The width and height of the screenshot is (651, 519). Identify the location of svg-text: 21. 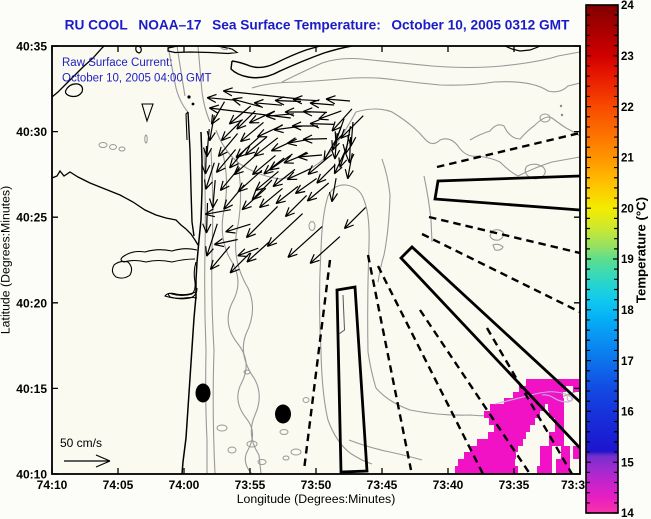
(627, 159).